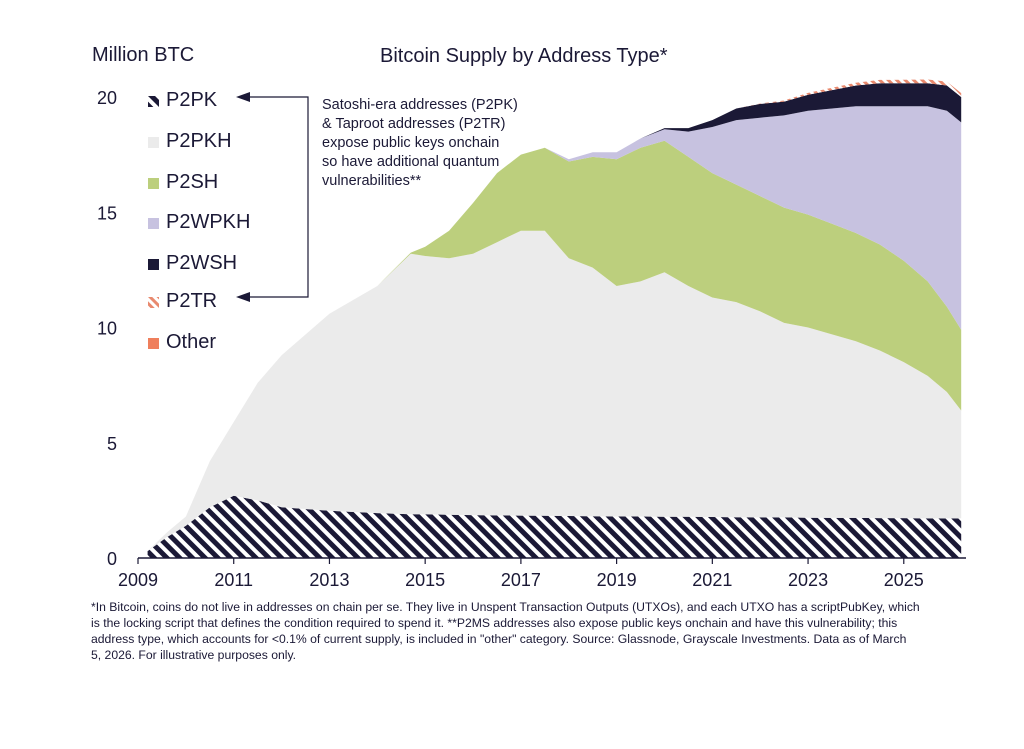 The height and width of the screenshot is (749, 1024). Describe the element at coordinates (107, 213) in the screenshot. I see `y-tick-label: 15` at that location.